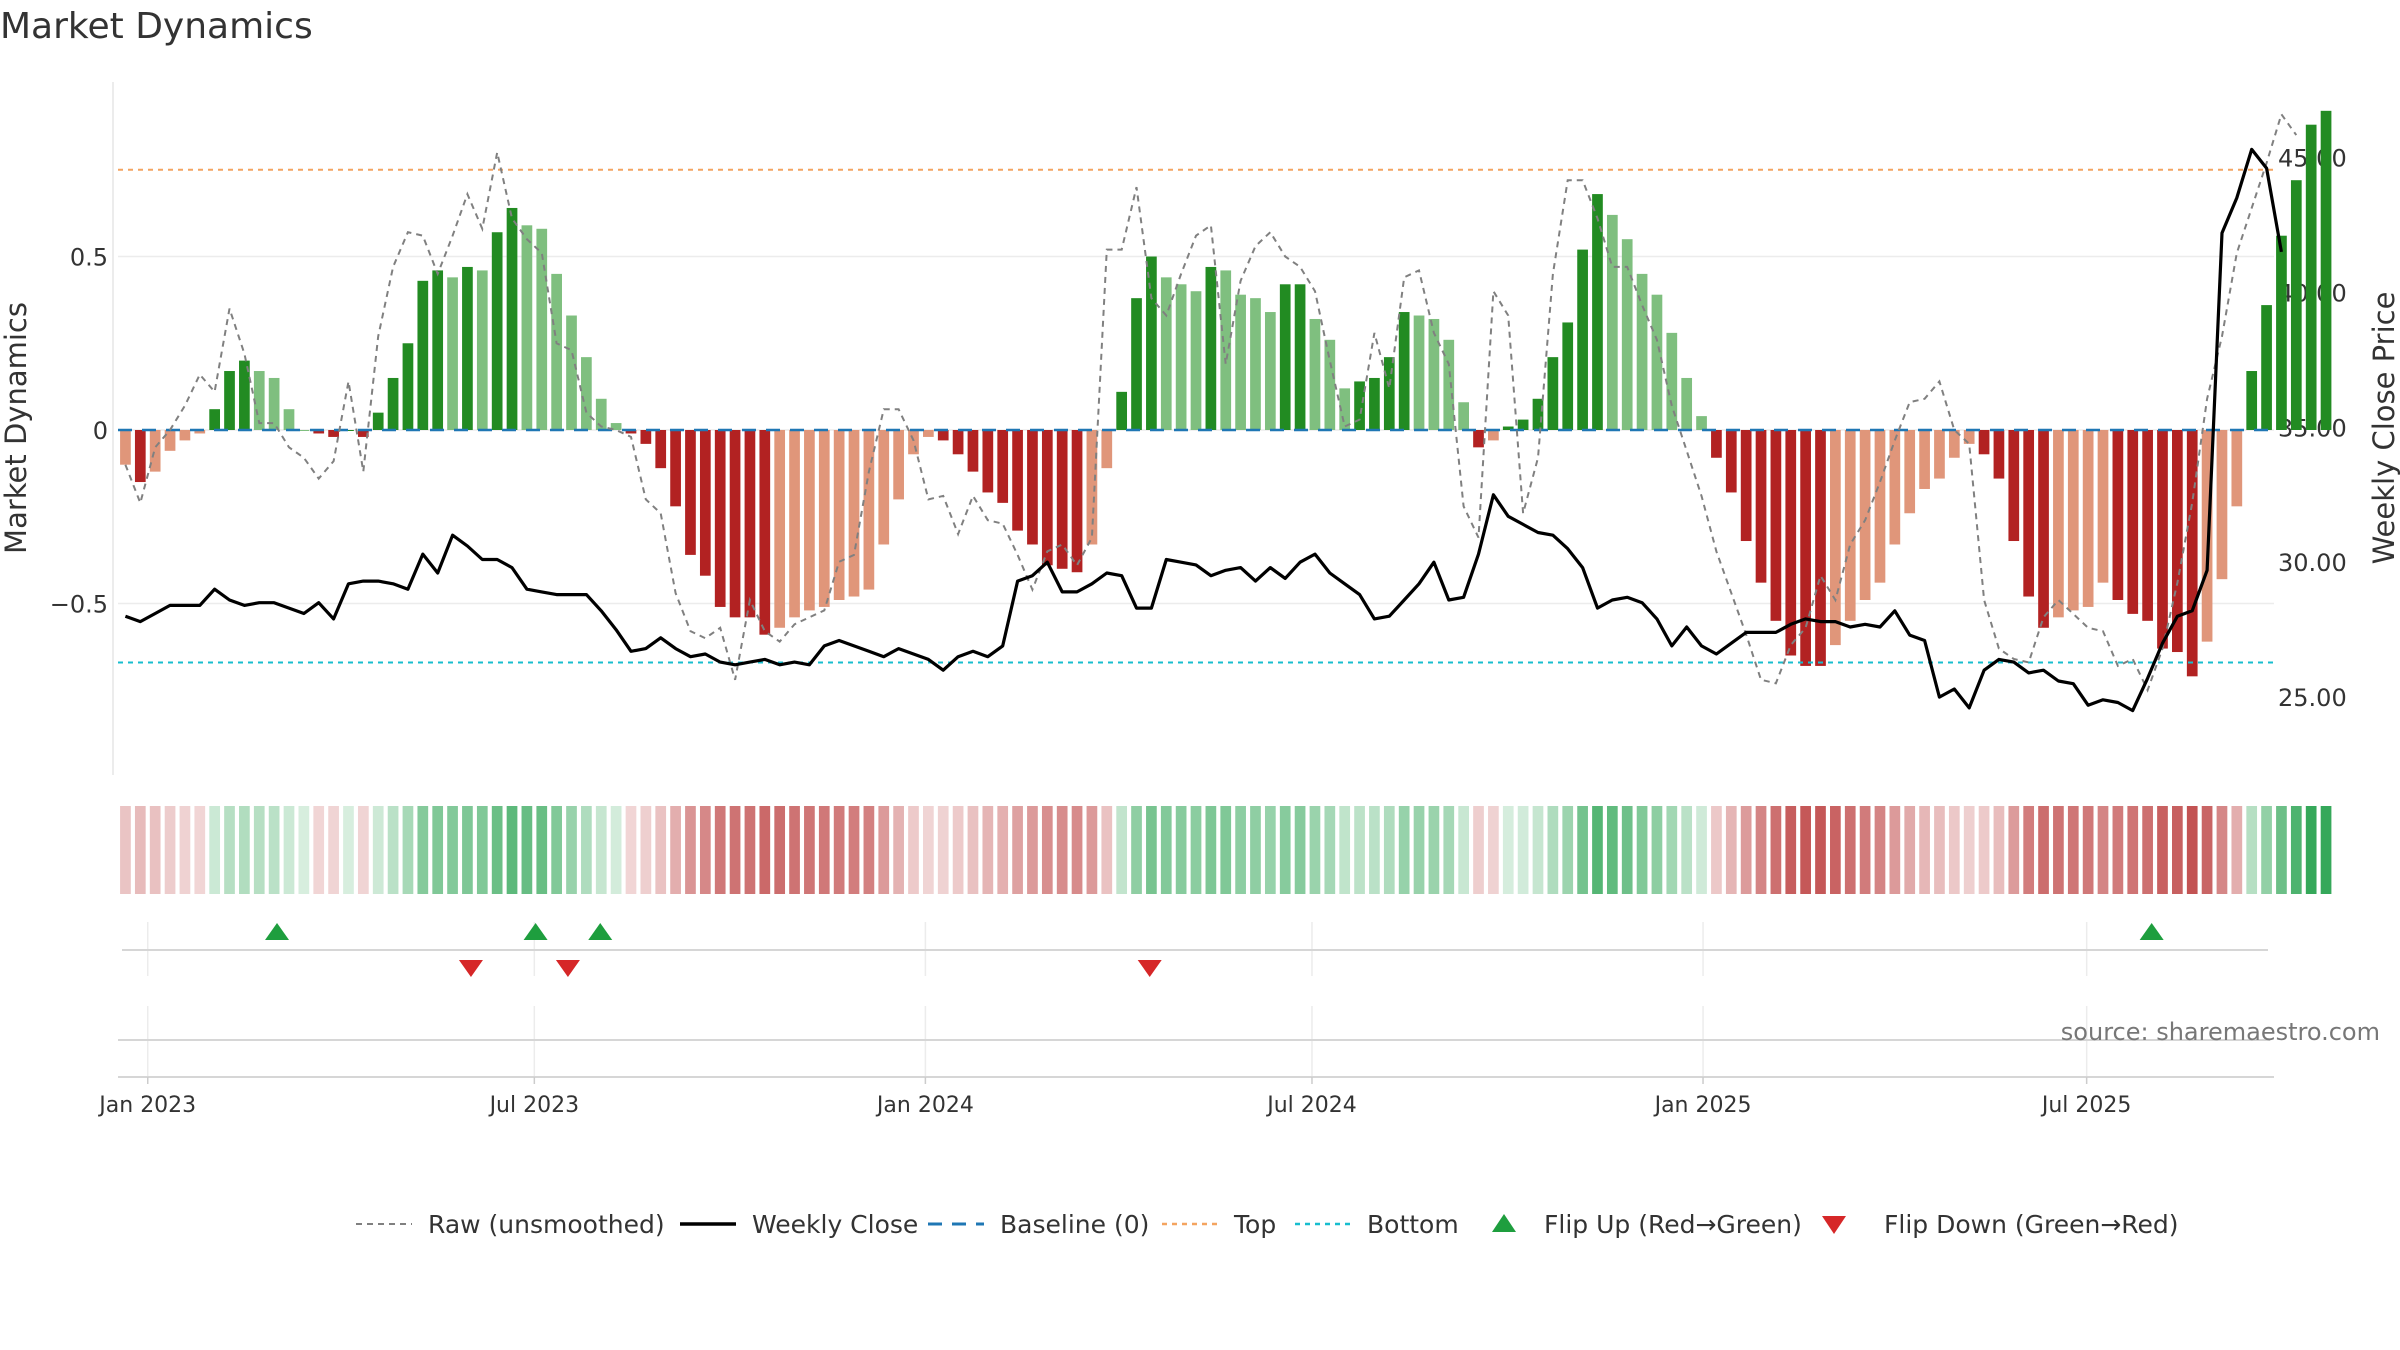  What do you see at coordinates (1038, 1224) in the screenshot?
I see `legend-item: Baseline (0)` at bounding box center [1038, 1224].